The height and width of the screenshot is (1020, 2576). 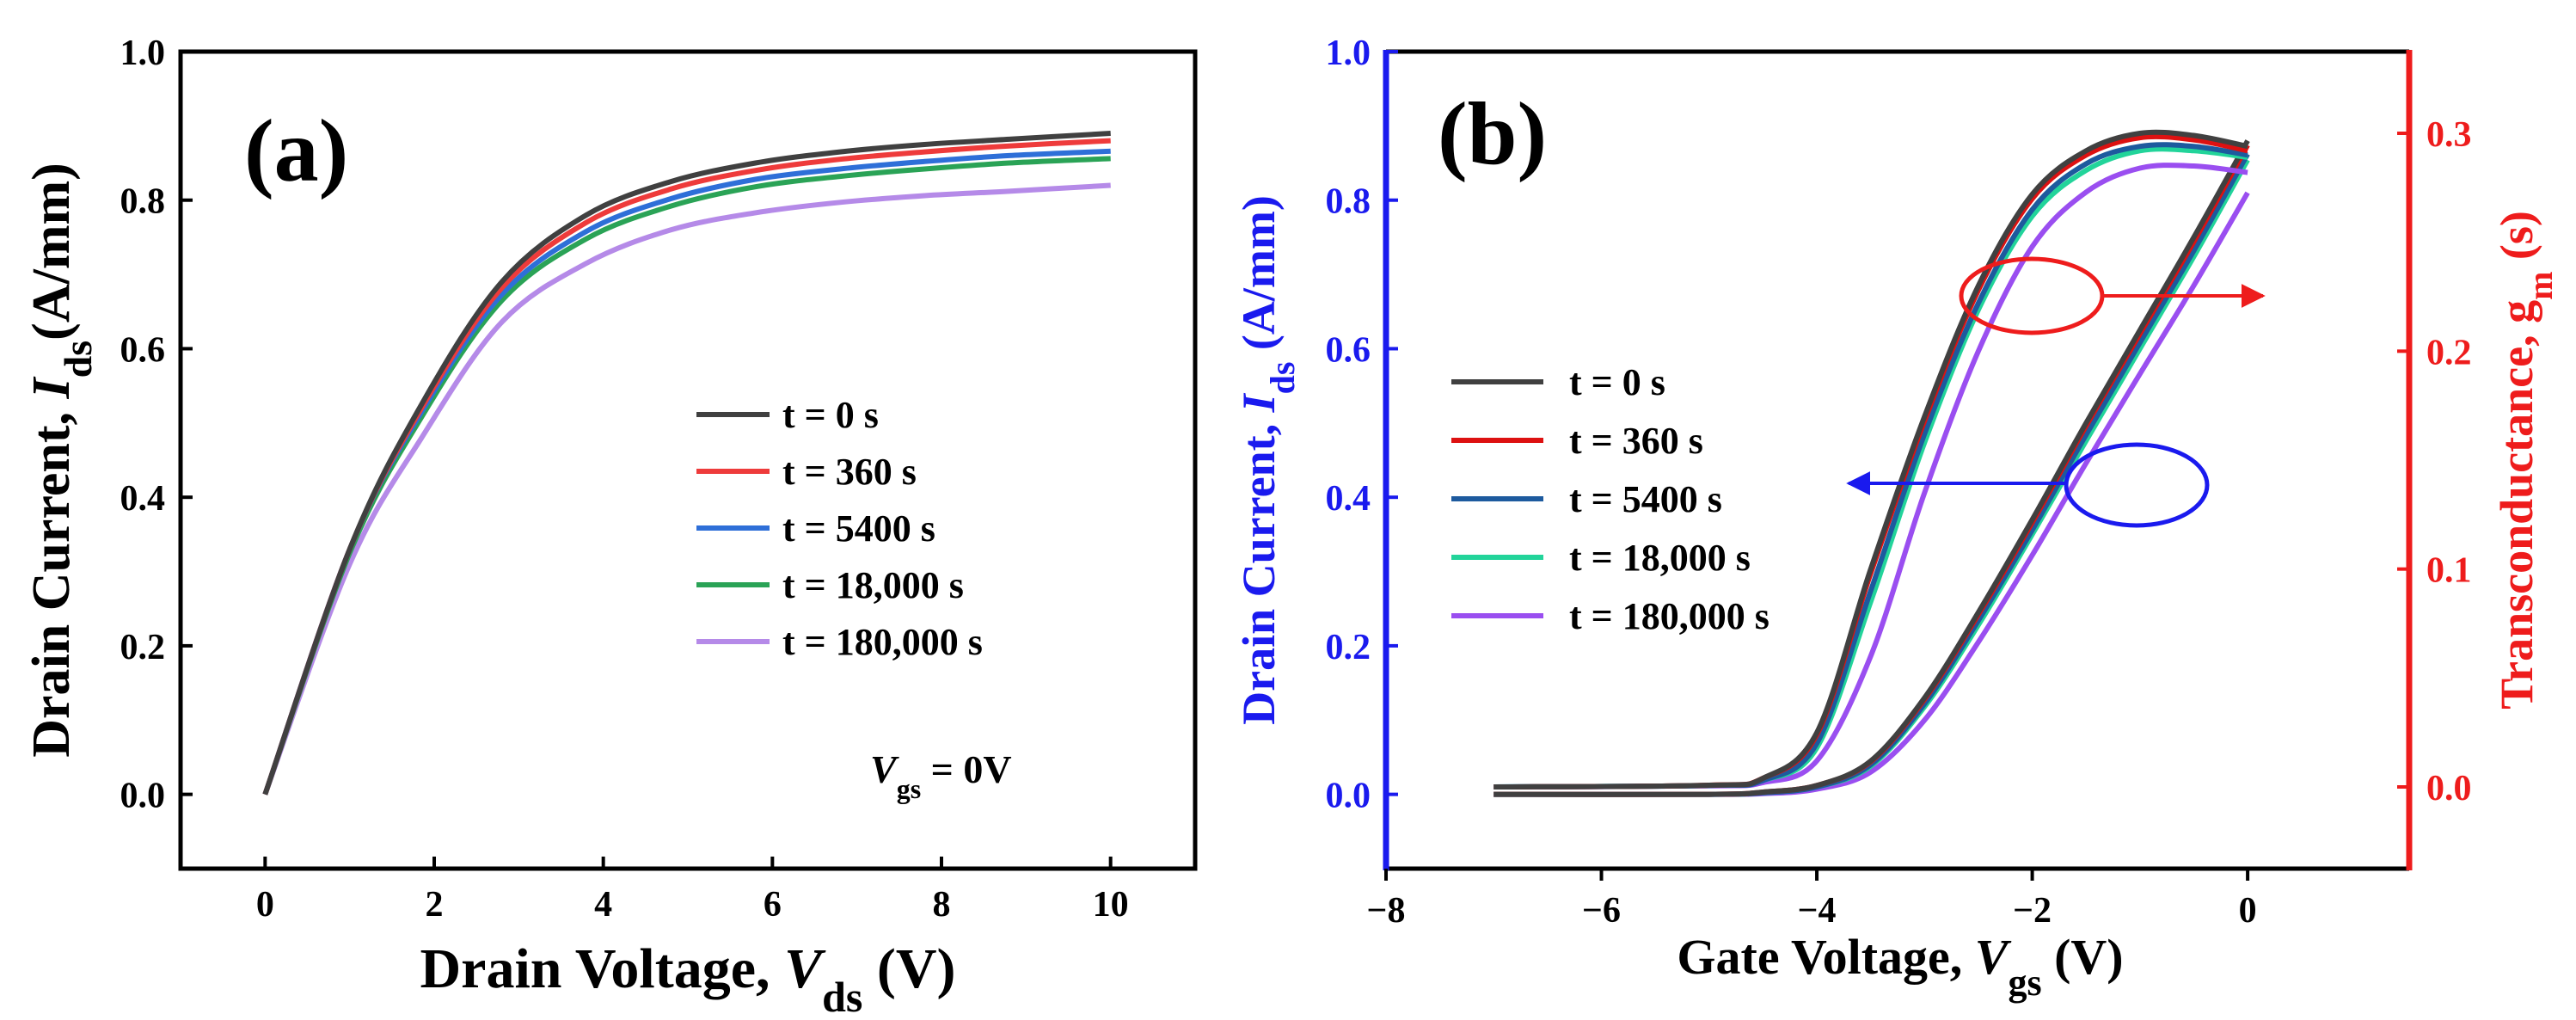 What do you see at coordinates (156, 425) in the screenshot?
I see `panel-a-y-ticks: 0.0 0.2 0.4 0.6 0.8 1.0` at bounding box center [156, 425].